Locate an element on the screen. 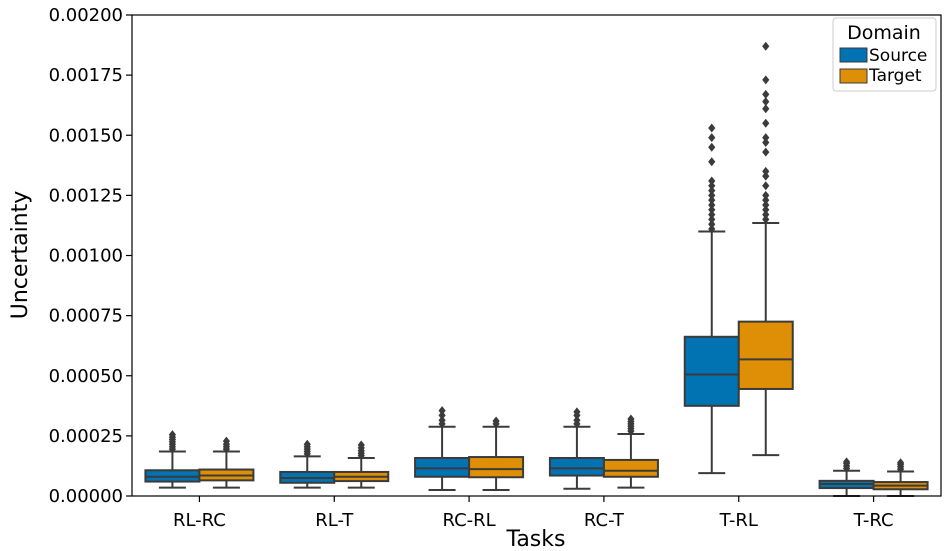 This screenshot has width=951, height=551. y-tick-label: 0.00175 is located at coordinates (86, 75).